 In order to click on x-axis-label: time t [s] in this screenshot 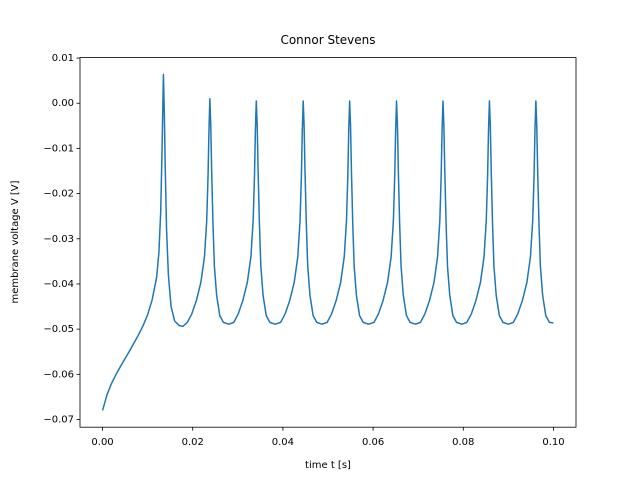, I will do `click(328, 465)`.